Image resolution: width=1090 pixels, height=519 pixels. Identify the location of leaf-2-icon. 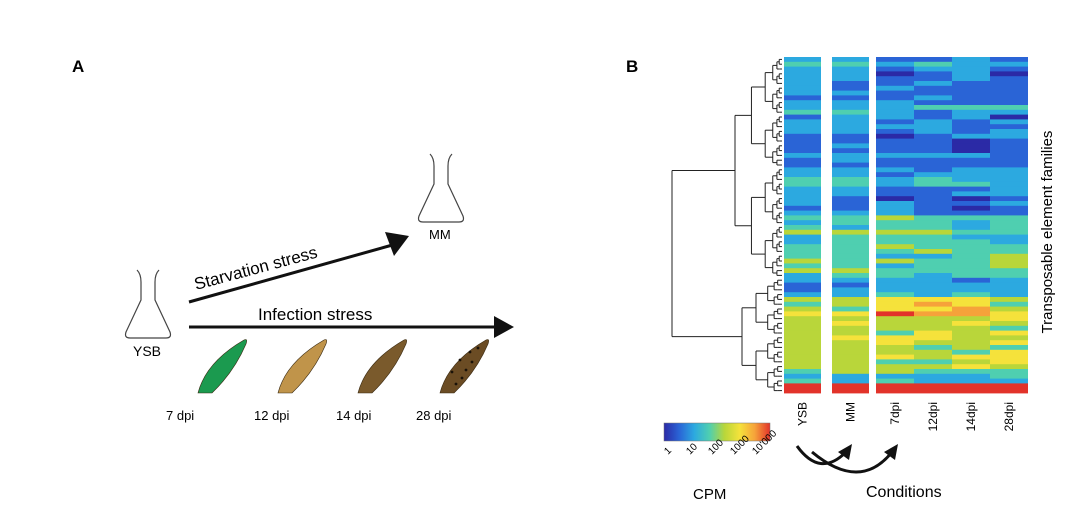
(302, 366).